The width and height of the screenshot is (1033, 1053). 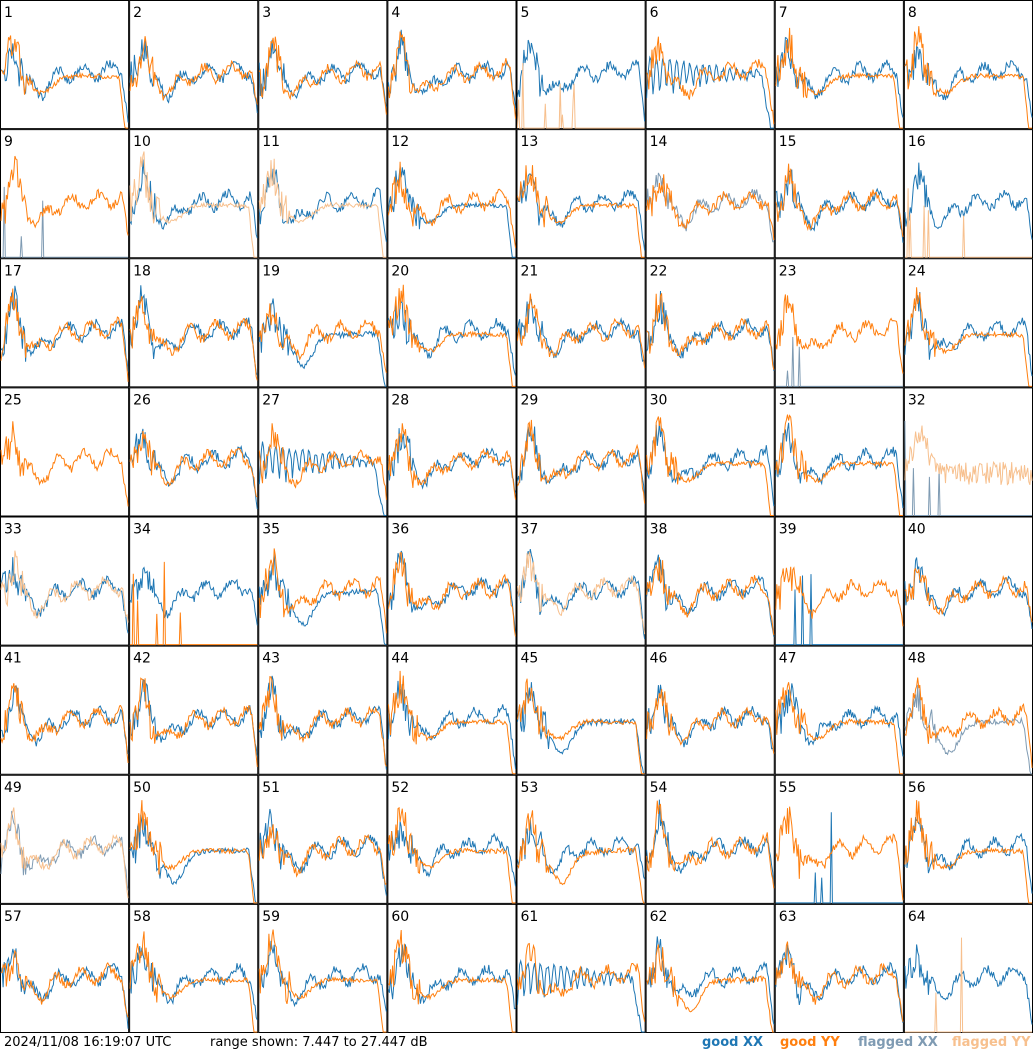 I want to click on panel-label: 40, so click(x=917, y=530).